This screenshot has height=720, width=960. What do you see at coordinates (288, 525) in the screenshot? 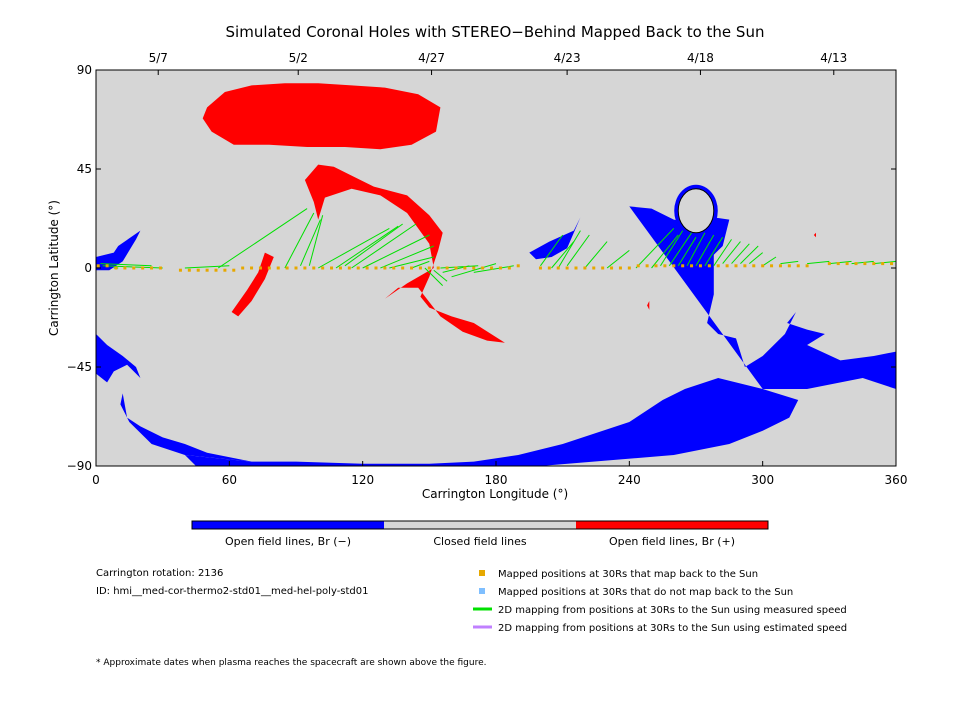
I see `colorbar-open-negative` at bounding box center [288, 525].